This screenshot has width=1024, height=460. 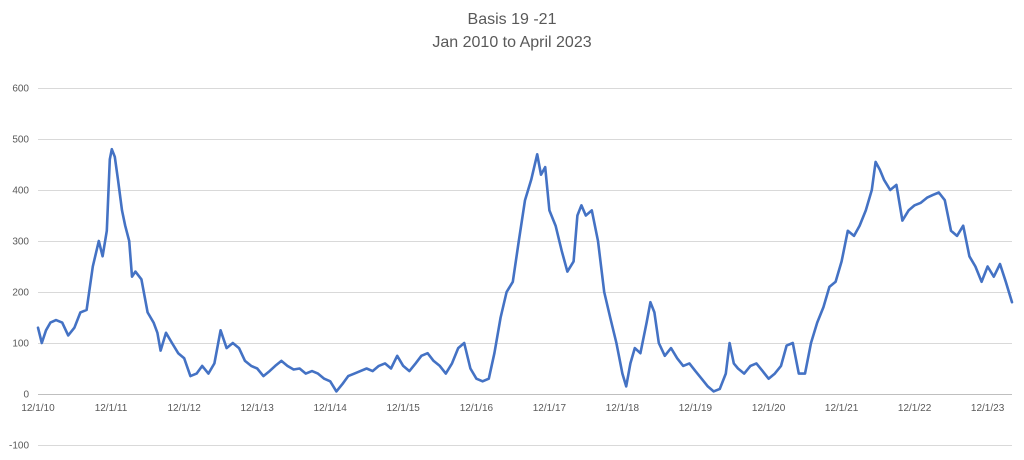 I want to click on x-tick-label: 12/1/23, so click(x=988, y=408).